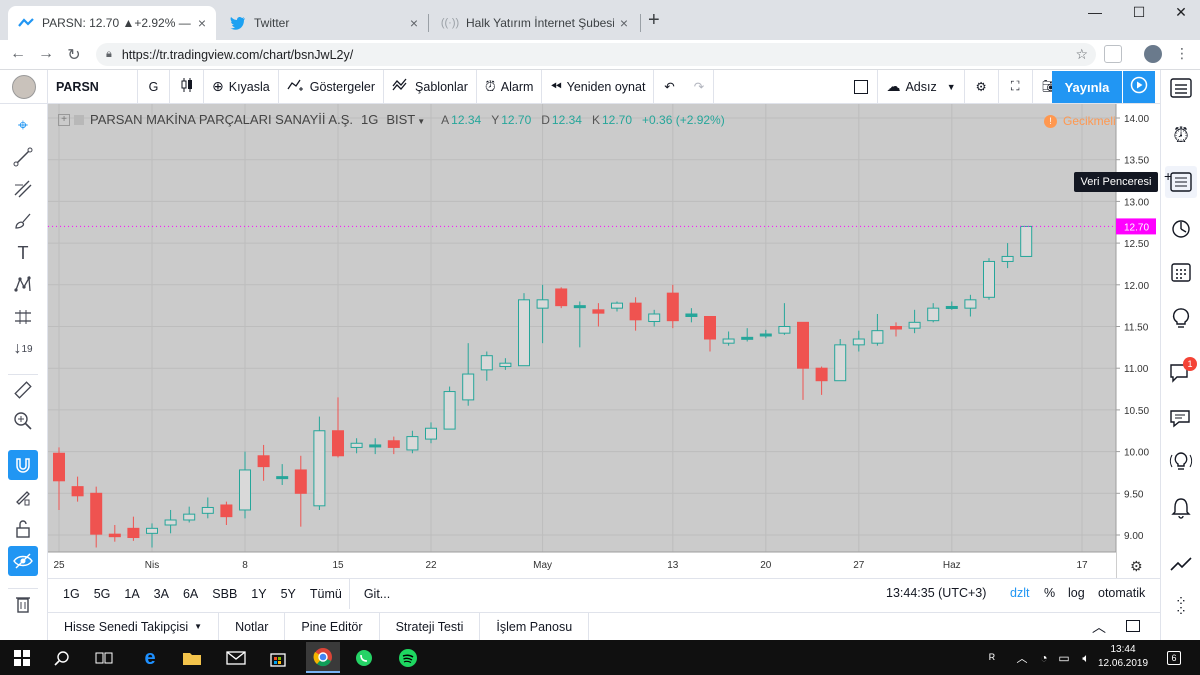 The width and height of the screenshot is (1200, 675). Describe the element at coordinates (252, 626) in the screenshot. I see `tab-notes: Notlar` at that location.